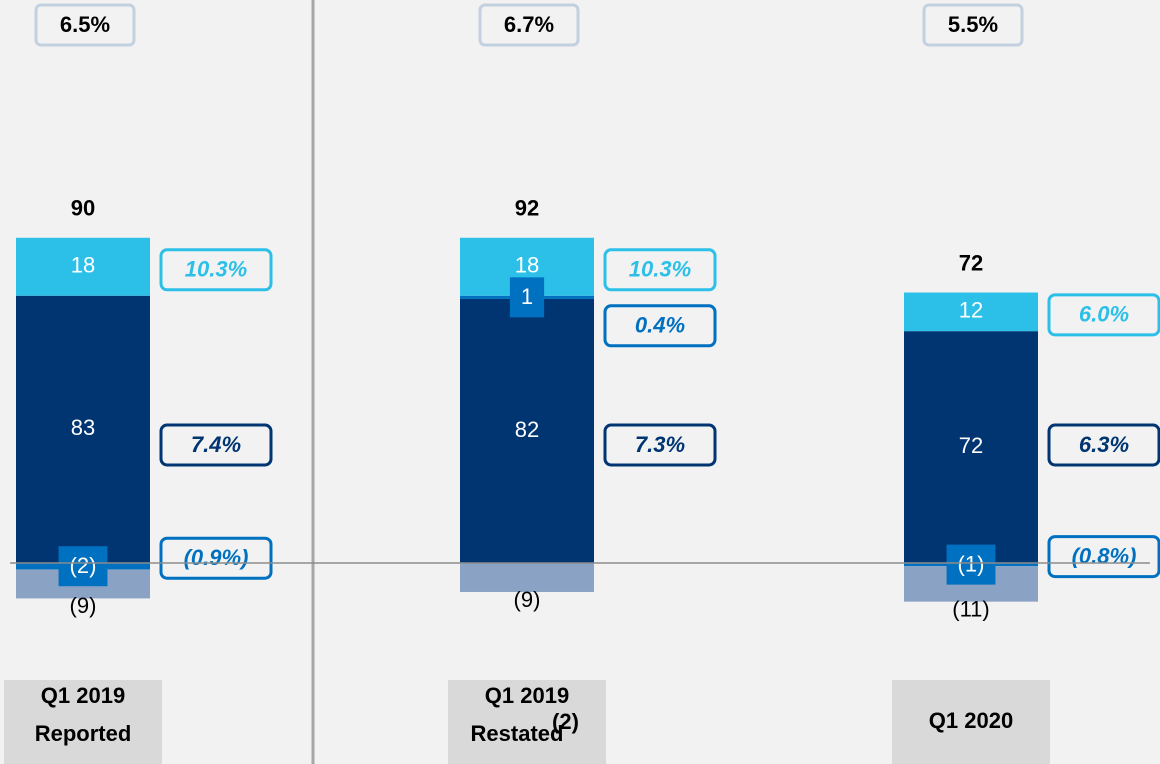 The image size is (1160, 764). I want to click on segment-label: 1, so click(527, 296).